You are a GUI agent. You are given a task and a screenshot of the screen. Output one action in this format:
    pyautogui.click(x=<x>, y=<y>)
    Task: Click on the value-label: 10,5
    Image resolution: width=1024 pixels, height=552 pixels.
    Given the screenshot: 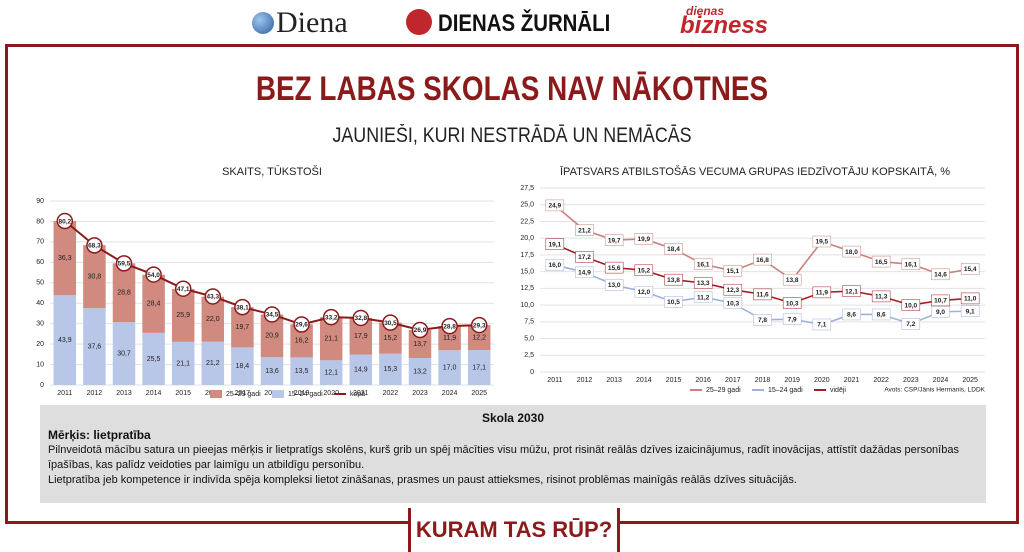 What is the action you would take?
    pyautogui.click(x=673, y=302)
    